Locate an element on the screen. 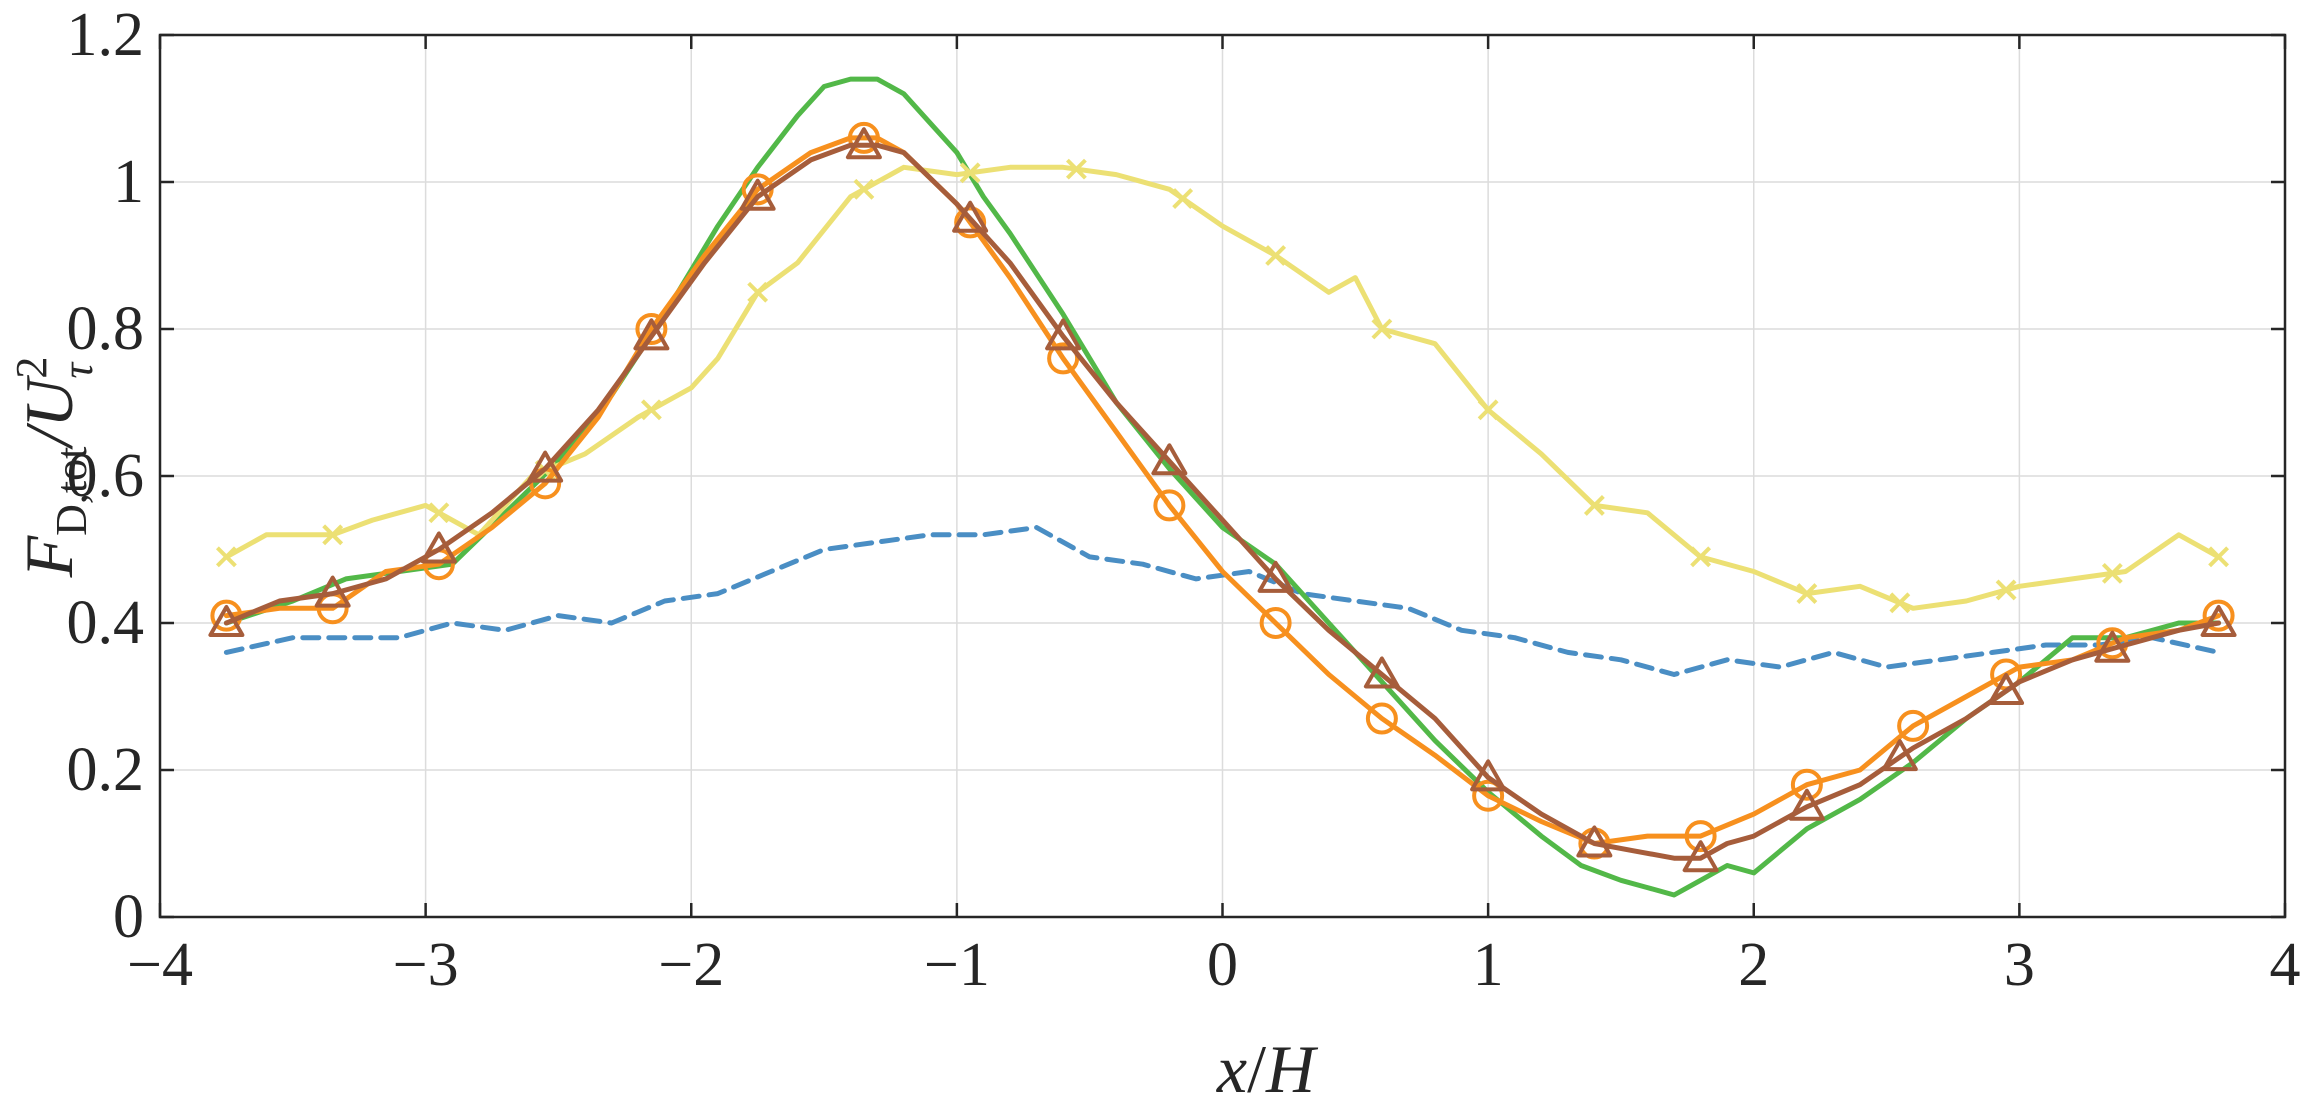  y-tick-label: 0.2 is located at coordinates (106, 770).